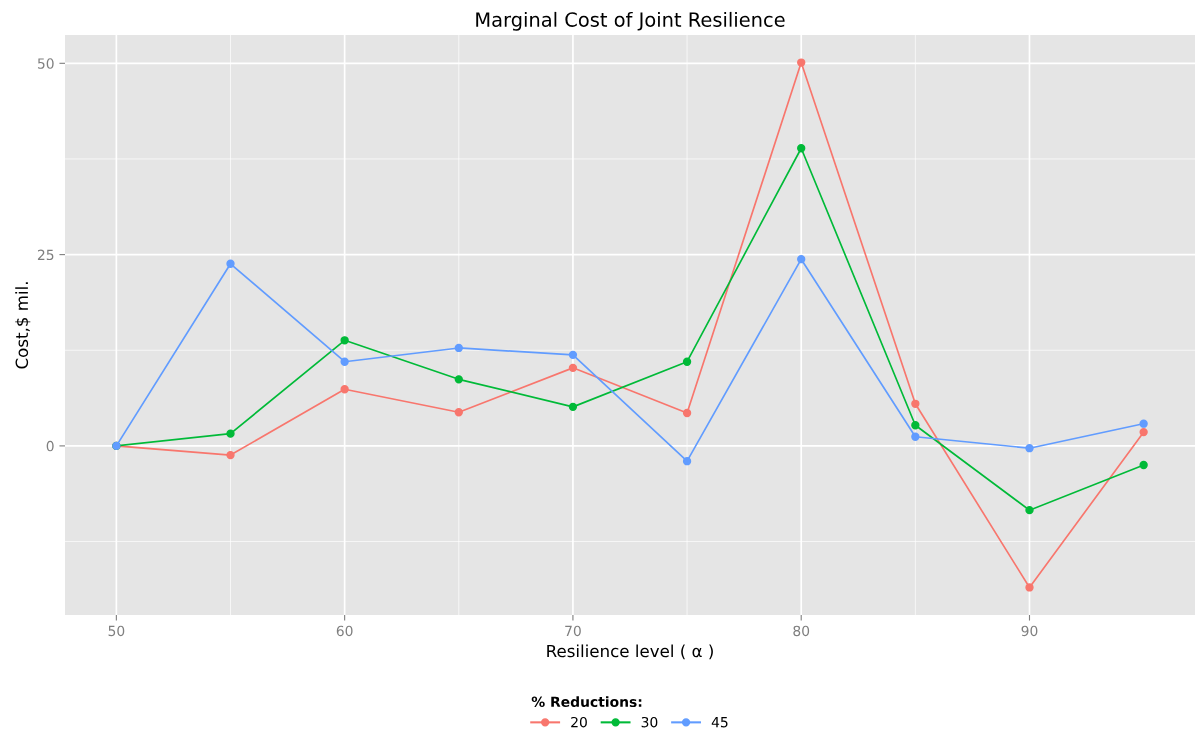 The image size is (1195, 742). Describe the element at coordinates (116, 631) in the screenshot. I see `x-tick-label: 50` at that location.